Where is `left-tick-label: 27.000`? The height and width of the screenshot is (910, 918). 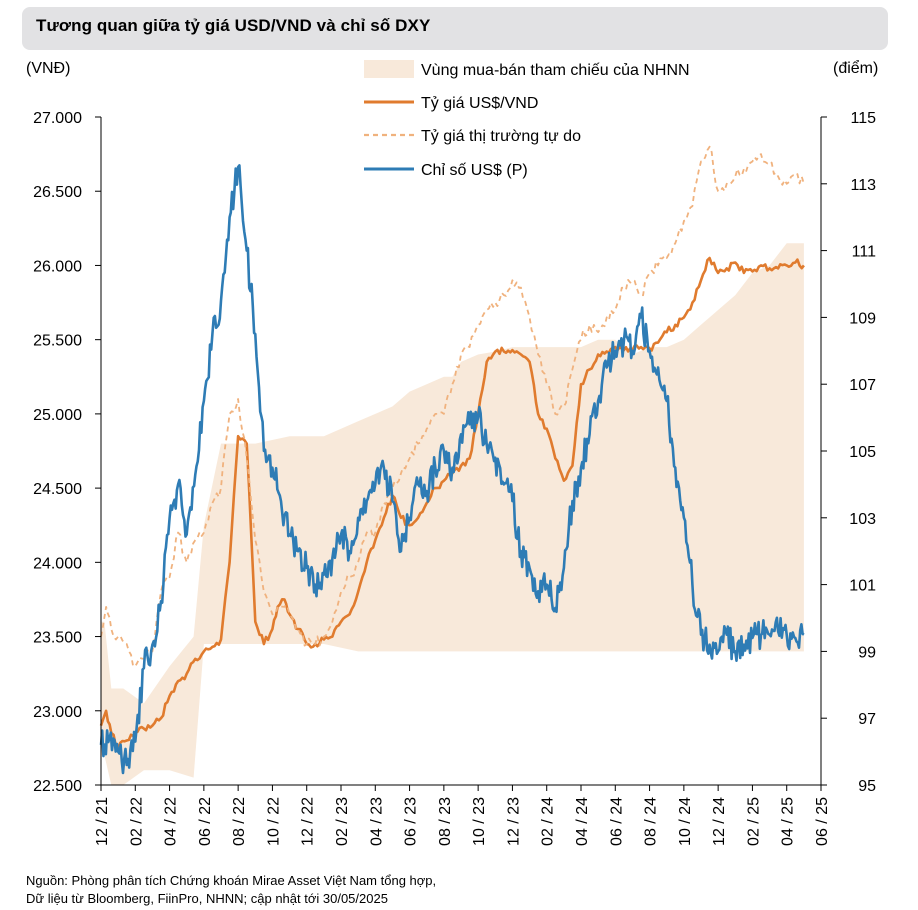 left-tick-label: 27.000 is located at coordinates (57, 118).